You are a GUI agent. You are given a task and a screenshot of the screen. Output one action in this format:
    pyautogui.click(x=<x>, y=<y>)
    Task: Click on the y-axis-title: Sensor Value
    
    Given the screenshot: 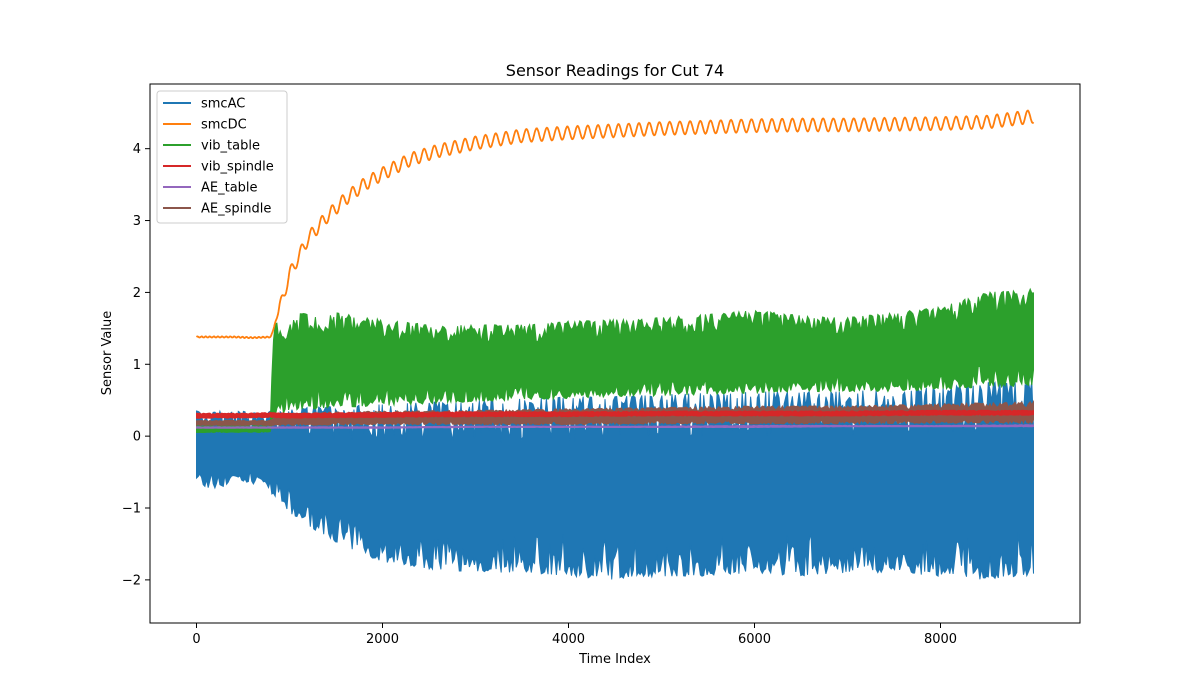 What is the action you would take?
    pyautogui.click(x=107, y=353)
    